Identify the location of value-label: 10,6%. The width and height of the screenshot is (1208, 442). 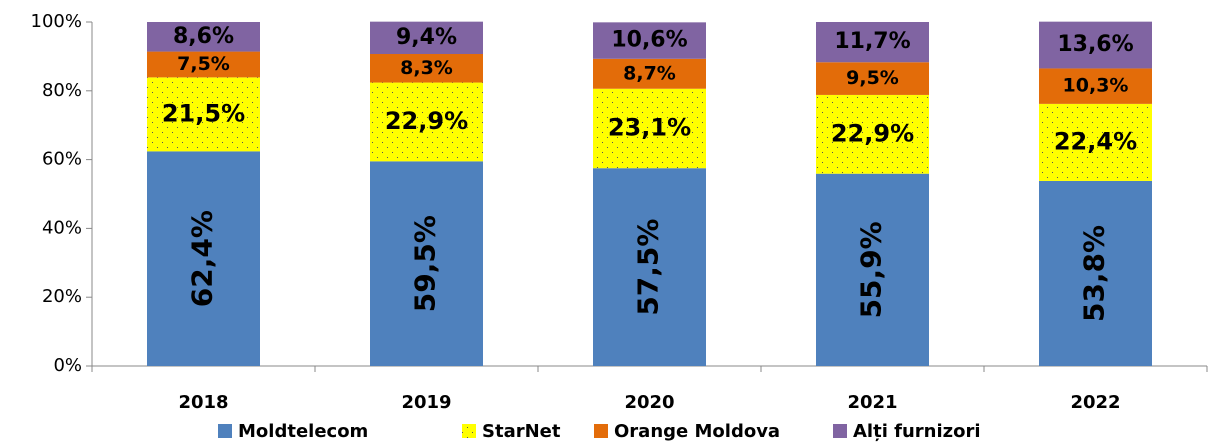
(649, 40).